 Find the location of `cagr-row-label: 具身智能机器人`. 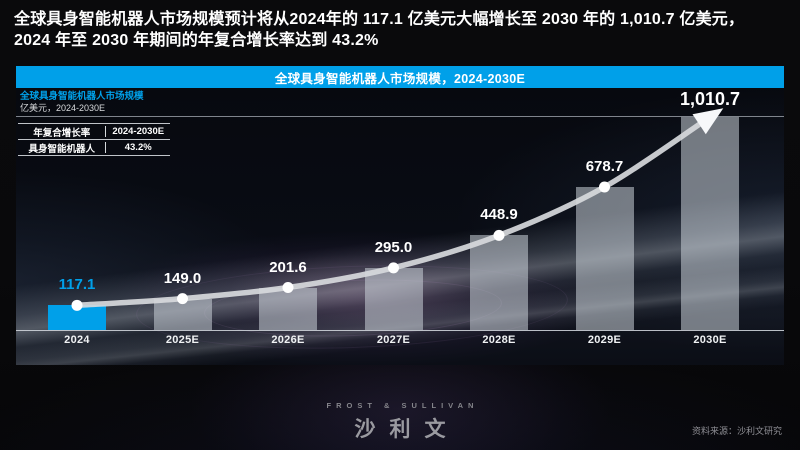

cagr-row-label: 具身智能机器人 is located at coordinates (61, 149).